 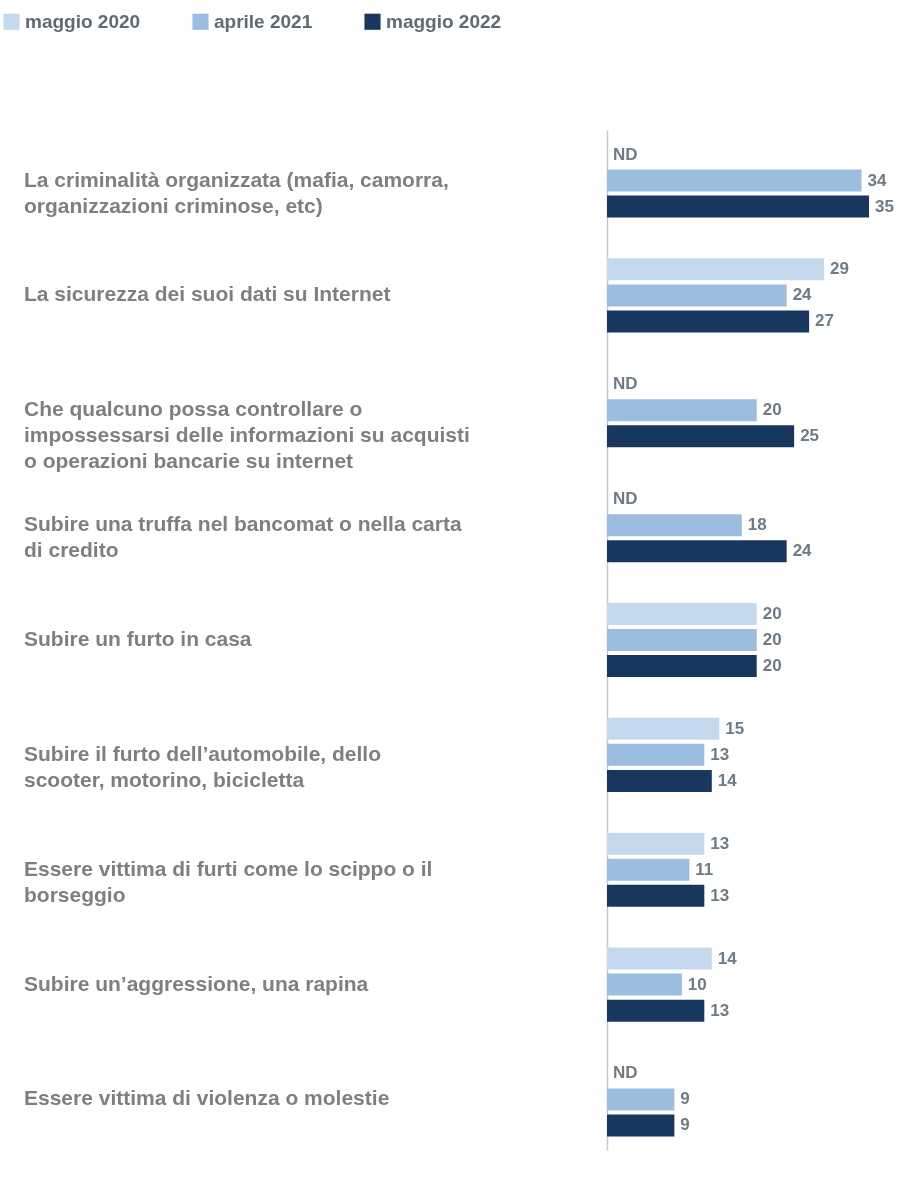 I want to click on y-tick-label: Subire un furto in casa, so click(x=138, y=638).